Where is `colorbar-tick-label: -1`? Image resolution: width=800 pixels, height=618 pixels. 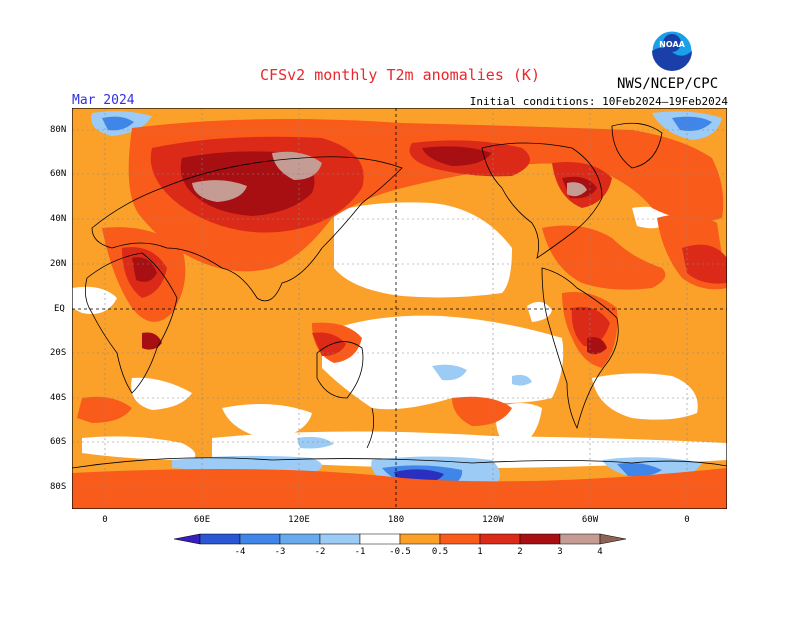 colorbar-tick-label: -1 is located at coordinates (360, 552).